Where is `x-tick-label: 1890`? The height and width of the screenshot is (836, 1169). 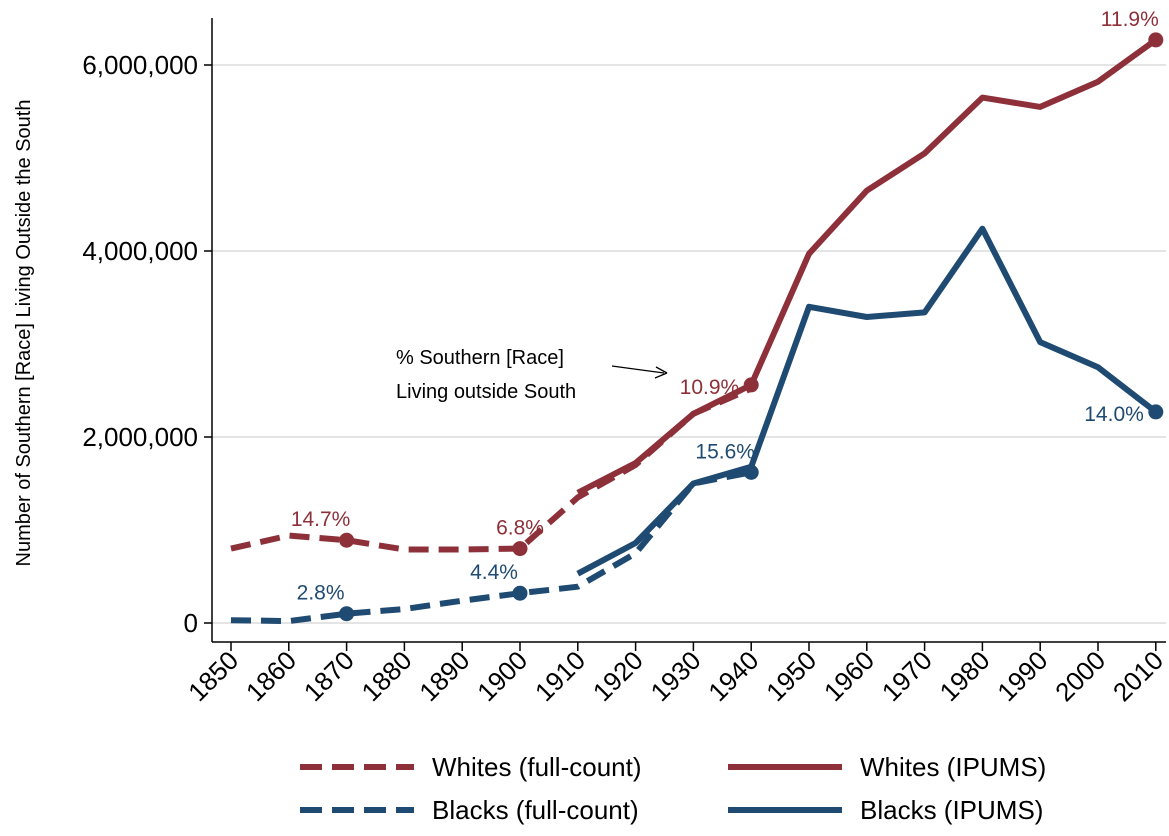
x-tick-label: 1890 is located at coordinates (444, 676).